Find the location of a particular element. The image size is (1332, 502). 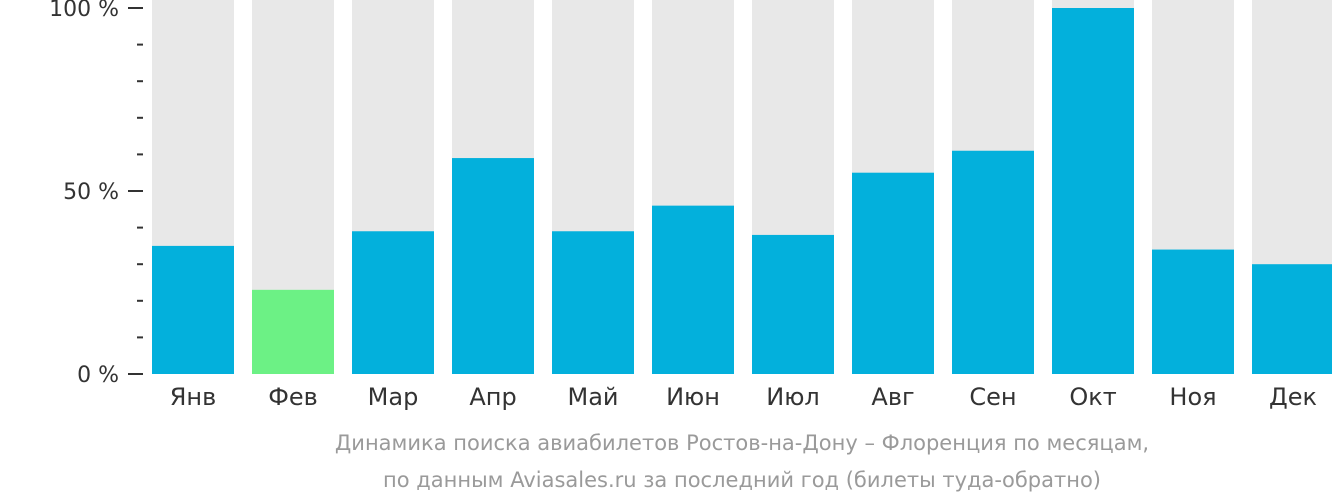

x-tick-label: Дек is located at coordinates (1293, 397).